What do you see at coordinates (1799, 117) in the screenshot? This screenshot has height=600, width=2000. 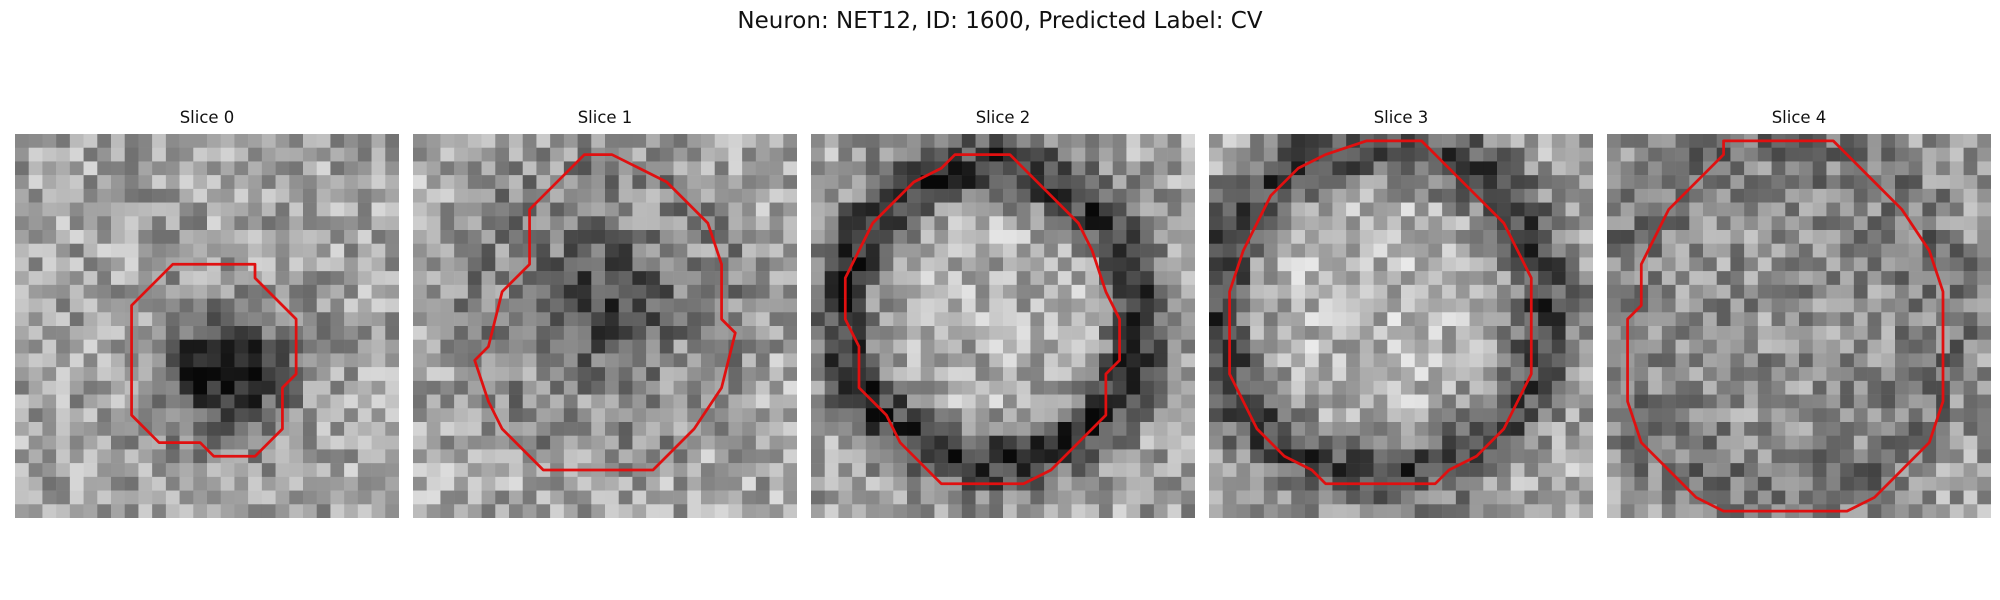 I see `slice-title-4: Slice 4` at bounding box center [1799, 117].